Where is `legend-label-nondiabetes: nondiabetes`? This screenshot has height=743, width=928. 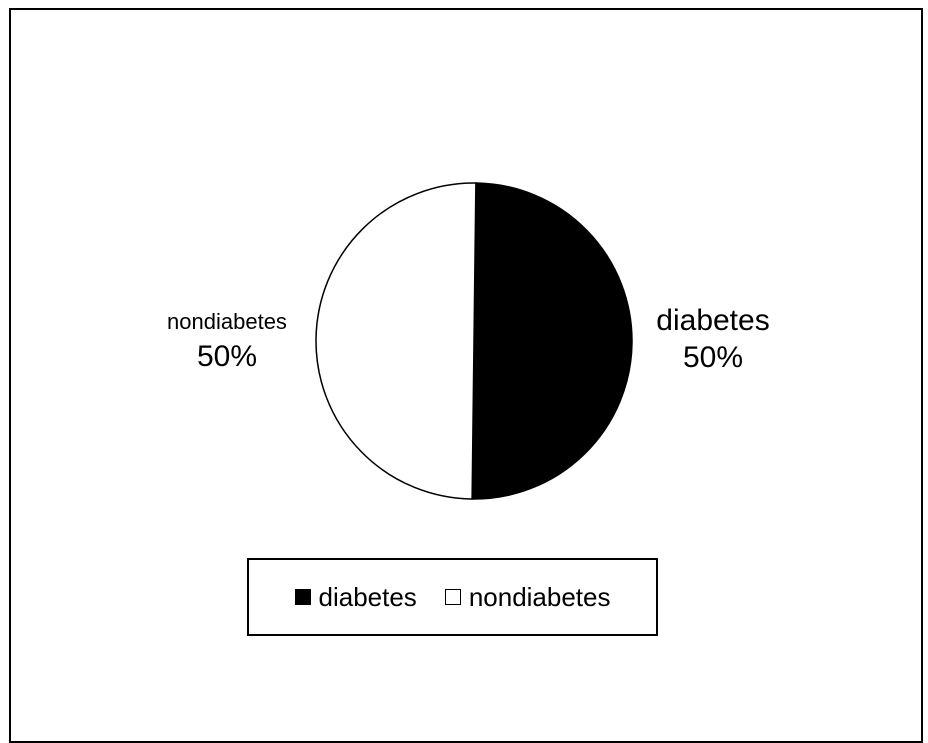
legend-label-nondiabetes: nondiabetes is located at coordinates (539, 596).